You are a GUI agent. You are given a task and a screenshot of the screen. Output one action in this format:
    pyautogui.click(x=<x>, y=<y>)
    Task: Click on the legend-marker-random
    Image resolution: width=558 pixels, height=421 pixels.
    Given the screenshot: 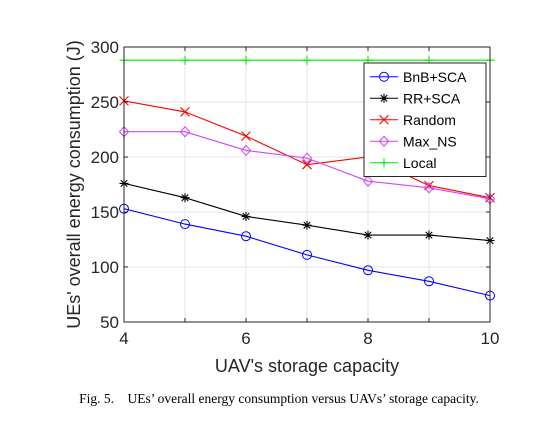 What is the action you would take?
    pyautogui.click(x=384, y=119)
    